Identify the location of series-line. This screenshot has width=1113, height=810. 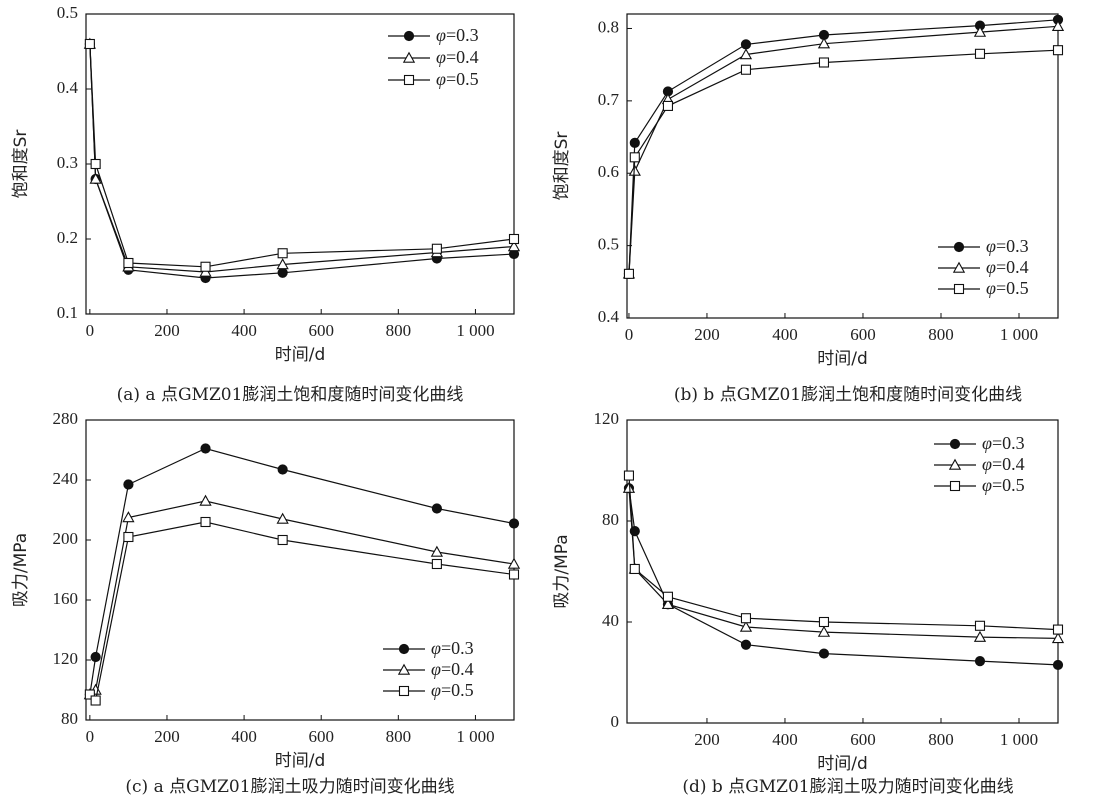
(843, 563).